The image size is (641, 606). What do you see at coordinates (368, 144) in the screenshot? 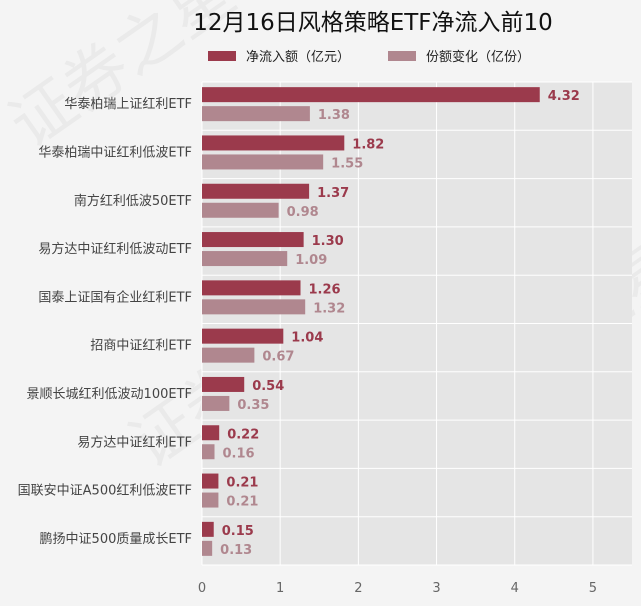
I see `data-label: 1.82` at bounding box center [368, 144].